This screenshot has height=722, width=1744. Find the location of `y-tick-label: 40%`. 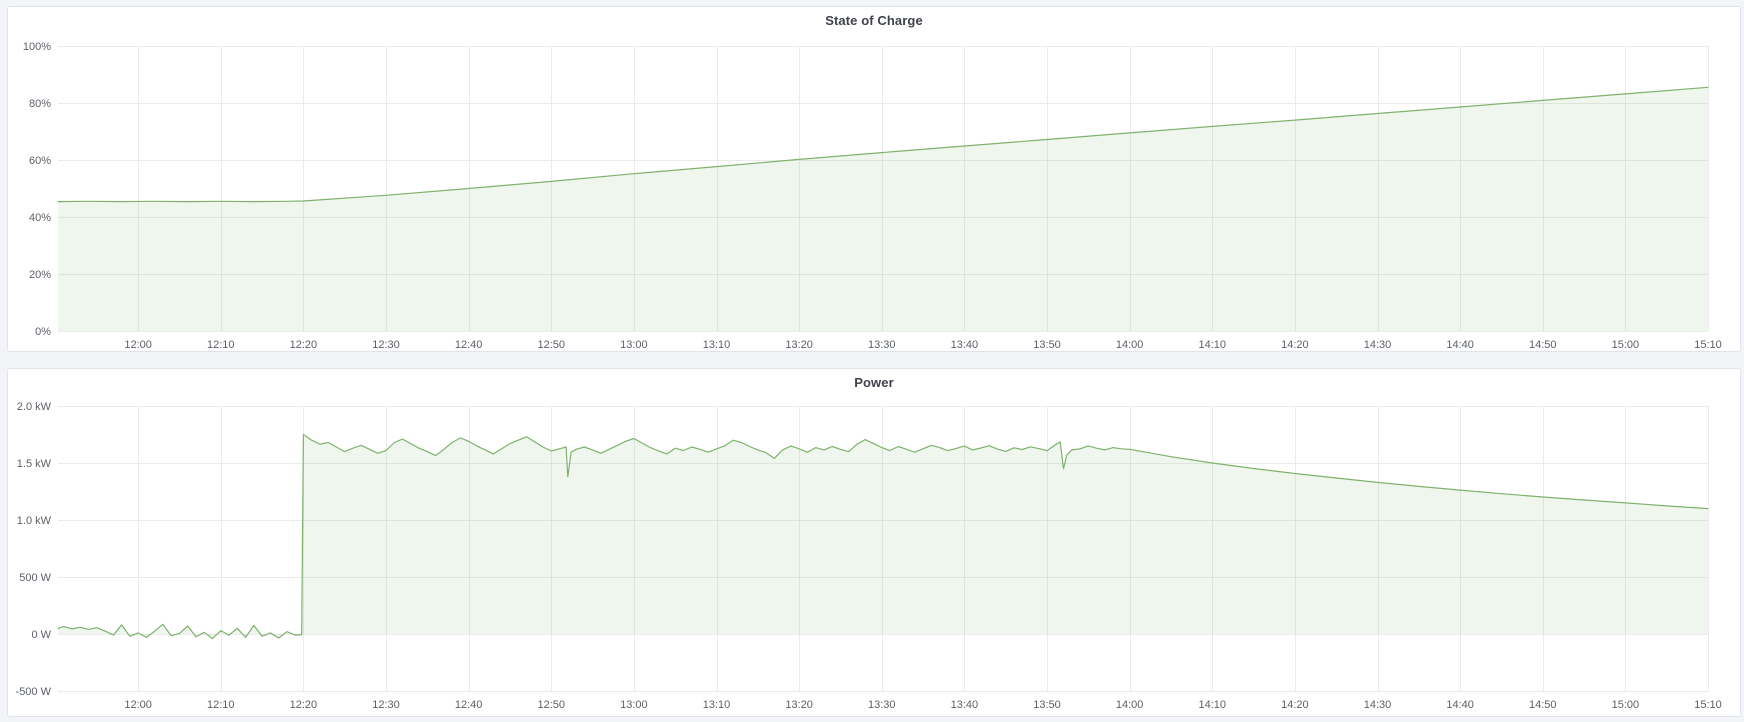

y-tick-label: 40% is located at coordinates (40, 218).